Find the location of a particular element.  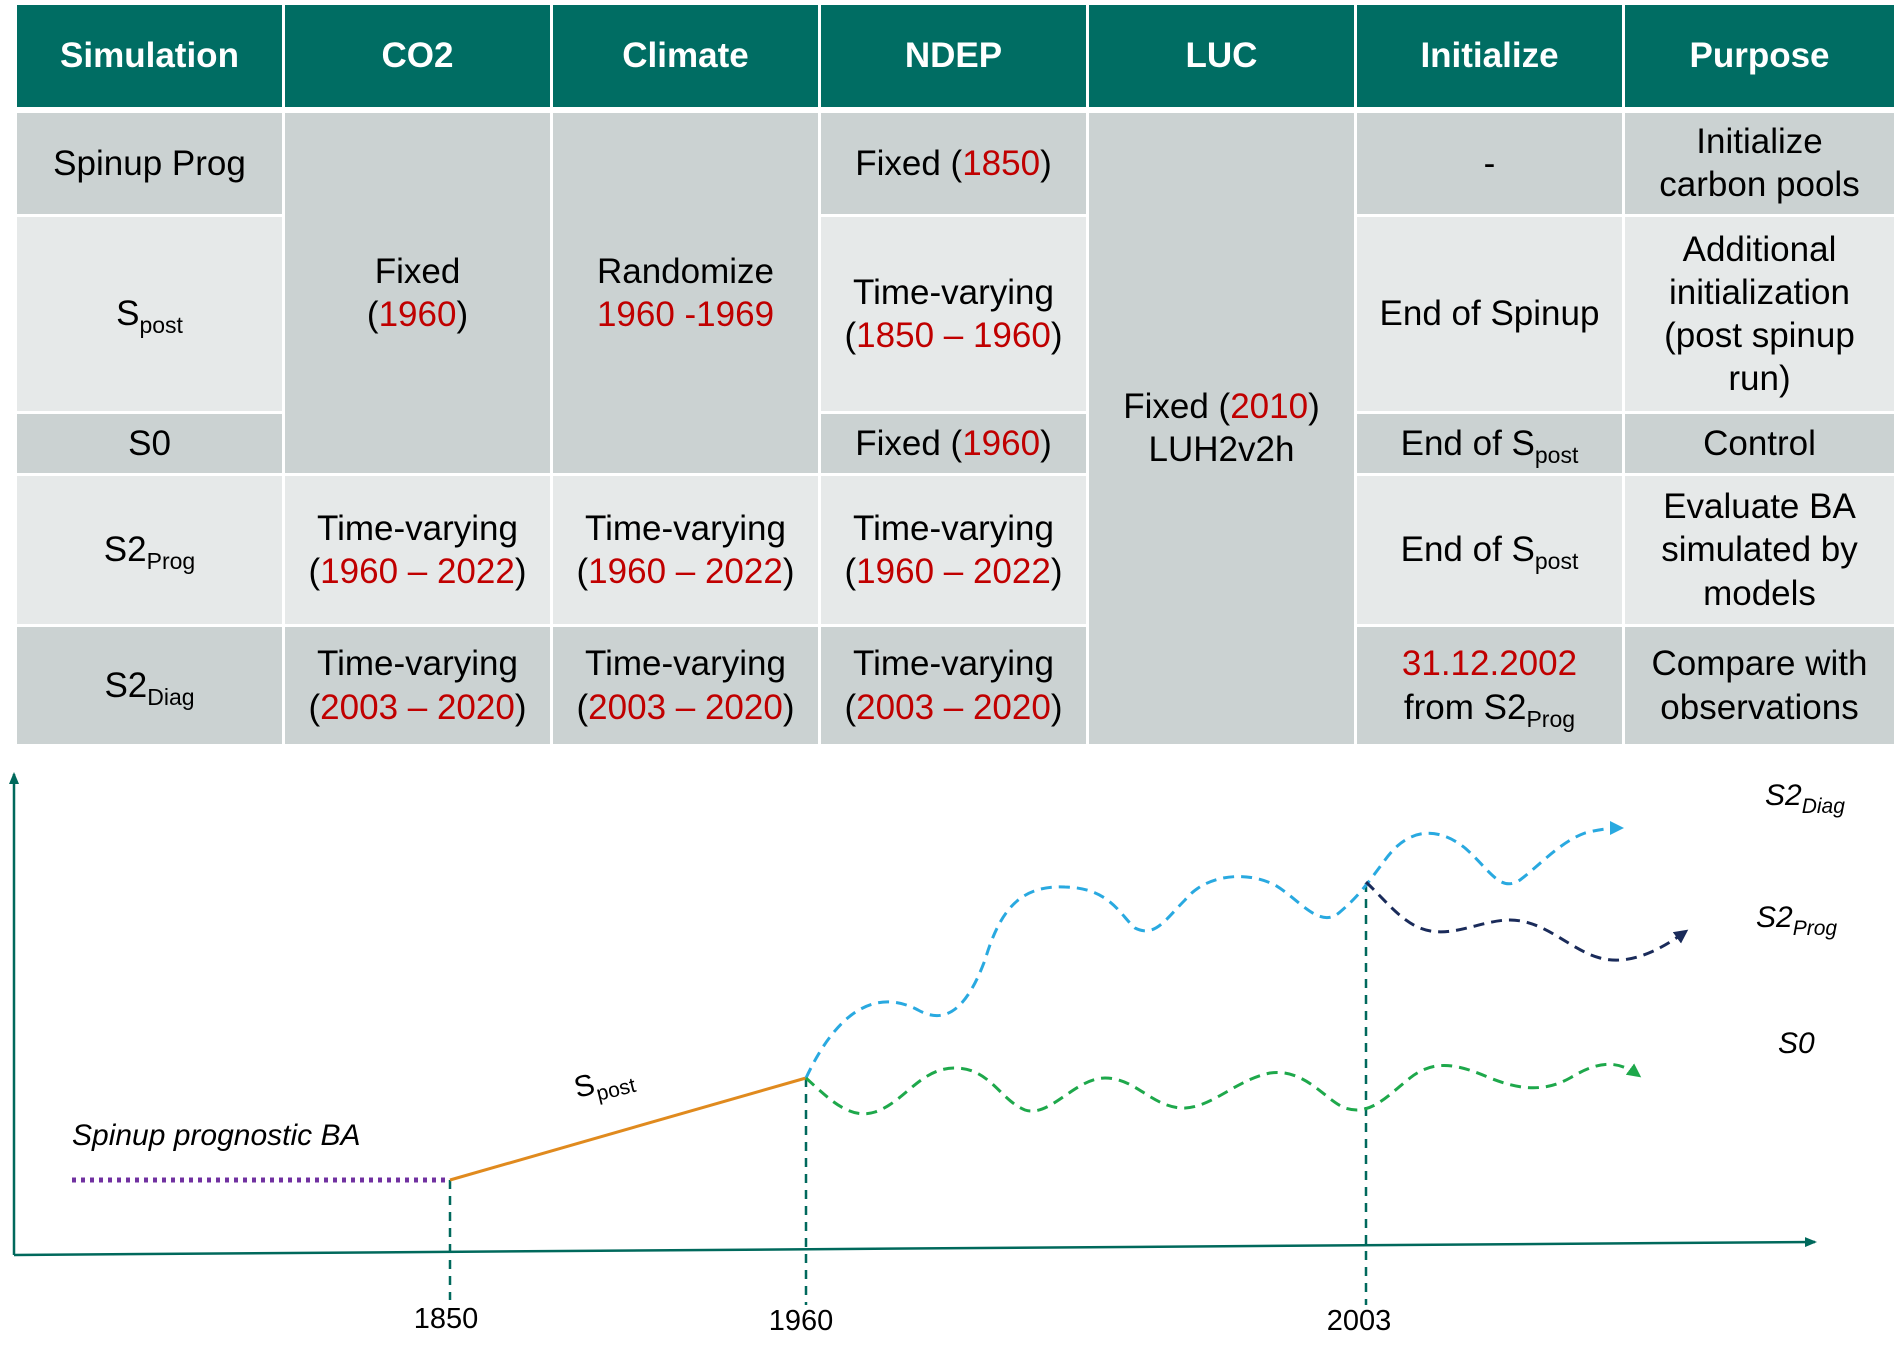

cell-s0-ndep: Fixed (1960) is located at coordinates (953, 443).